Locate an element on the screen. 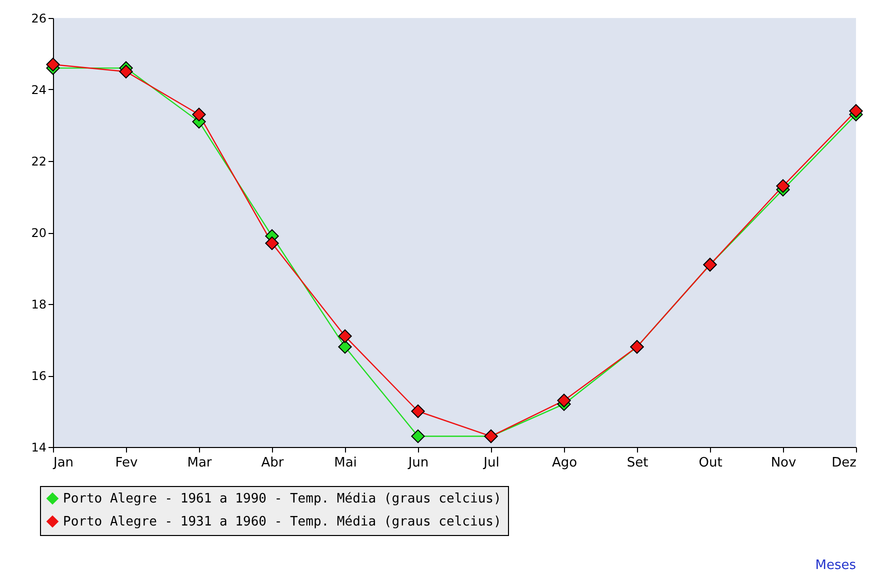 The image size is (894, 576). y-tick-label: 20 is located at coordinates (38, 233).